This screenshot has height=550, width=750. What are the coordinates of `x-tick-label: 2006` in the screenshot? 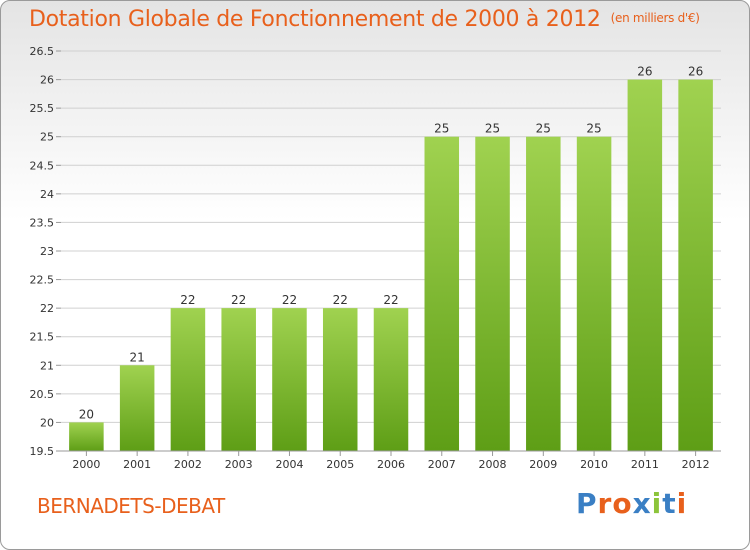 It's located at (391, 464).